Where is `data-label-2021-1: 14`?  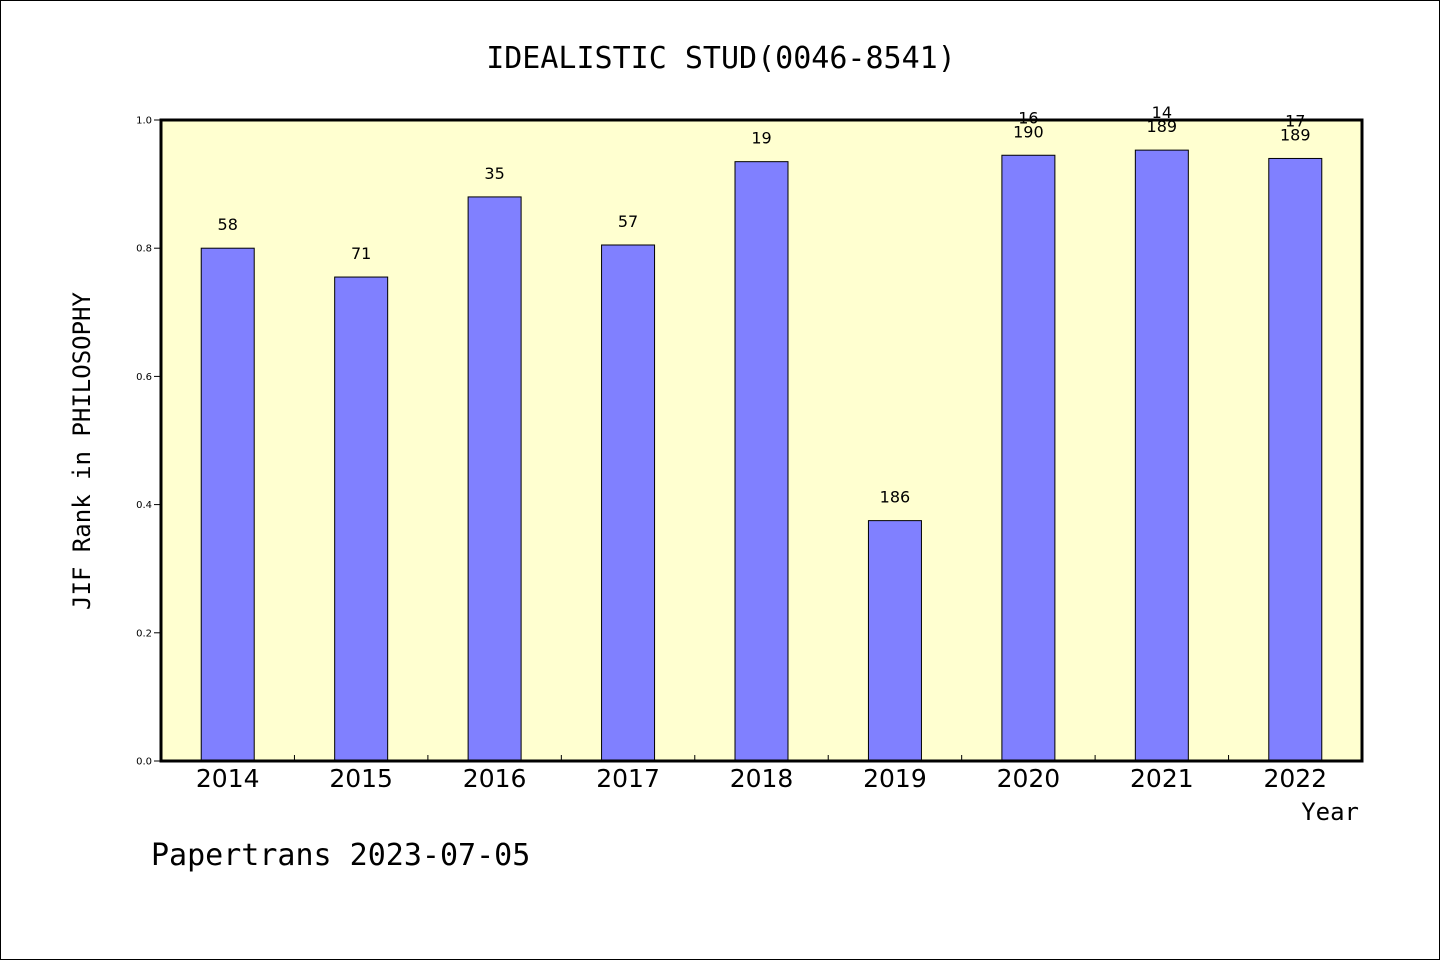 data-label-2021-1: 14 is located at coordinates (1162, 112).